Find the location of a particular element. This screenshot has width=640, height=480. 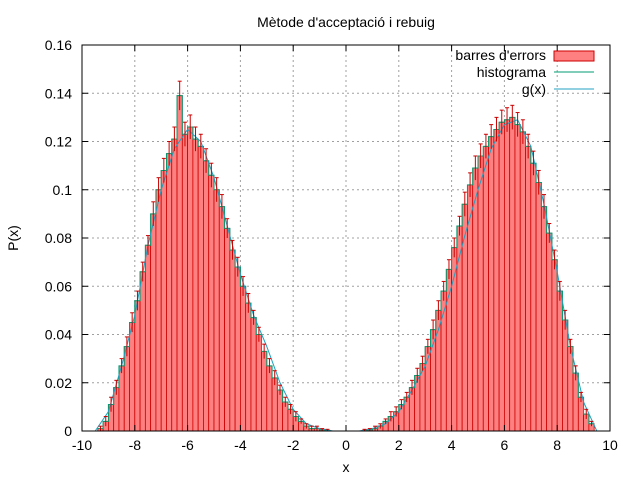

x-tick-label: 4 is located at coordinates (452, 445).